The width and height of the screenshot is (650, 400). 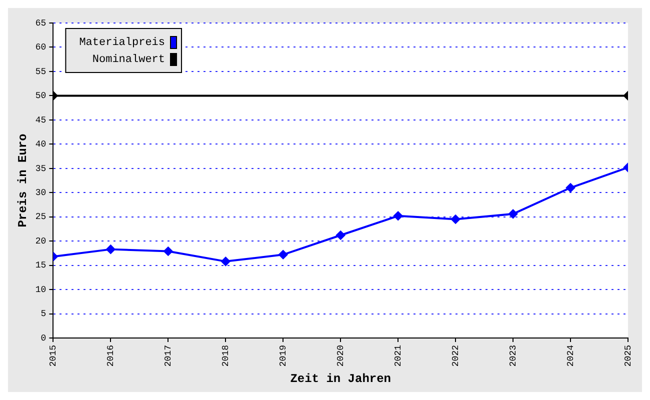 What do you see at coordinates (40, 241) in the screenshot?
I see `y-tick-label: 20` at bounding box center [40, 241].